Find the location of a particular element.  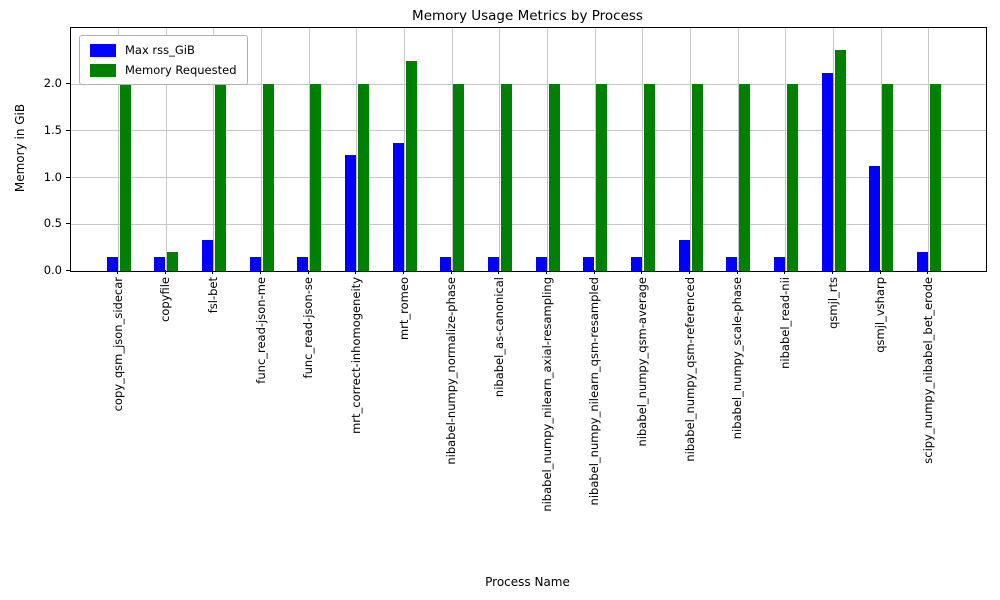

x-tick-label: nibabel_as-canonical is located at coordinates (498, 337).